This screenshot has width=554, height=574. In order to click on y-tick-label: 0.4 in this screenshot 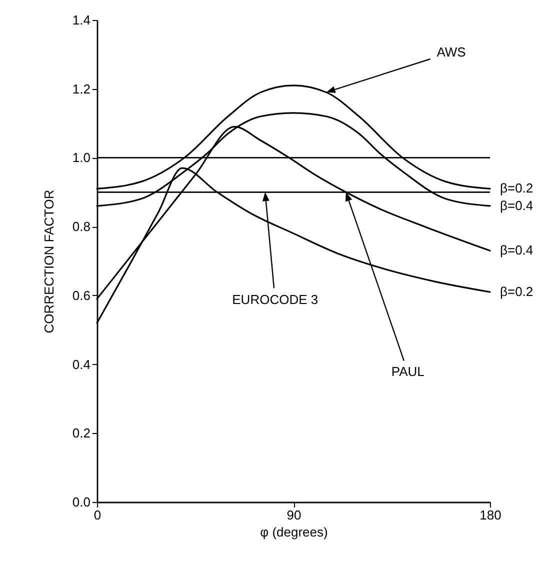, I will do `click(81, 364)`.